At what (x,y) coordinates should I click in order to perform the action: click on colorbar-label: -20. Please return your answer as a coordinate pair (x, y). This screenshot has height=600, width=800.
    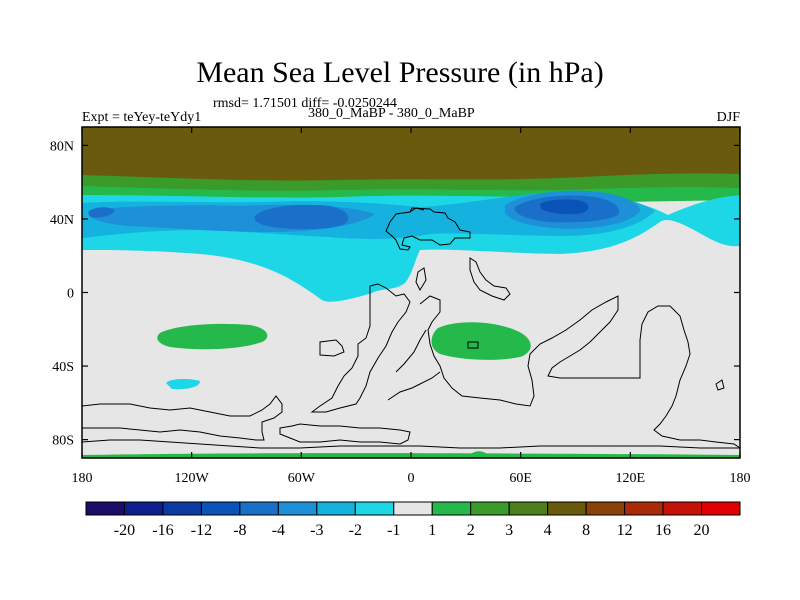
    Looking at the image, I should click on (124, 530).